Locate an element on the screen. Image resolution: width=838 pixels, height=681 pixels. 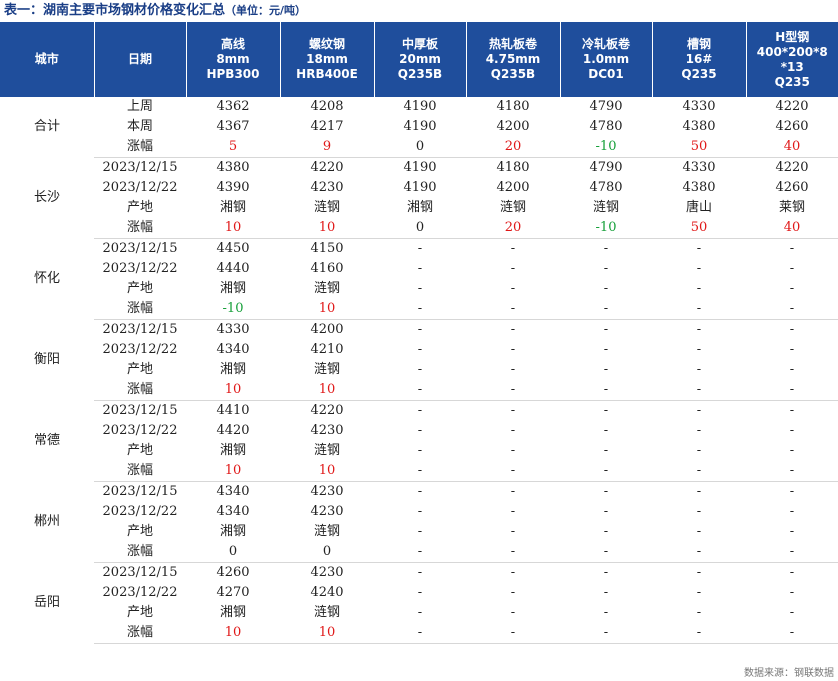
price-cell: 4780 is located at coordinates (606, 187).